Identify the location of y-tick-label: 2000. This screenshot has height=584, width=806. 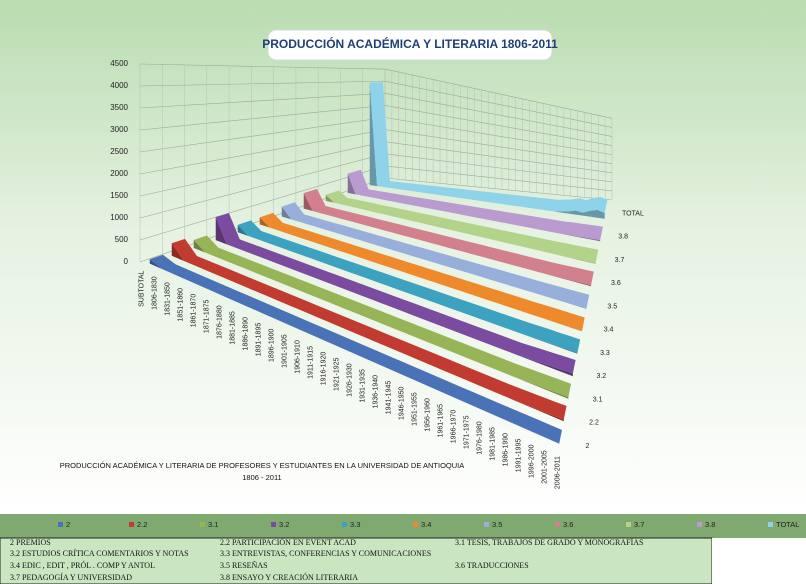
(119, 173).